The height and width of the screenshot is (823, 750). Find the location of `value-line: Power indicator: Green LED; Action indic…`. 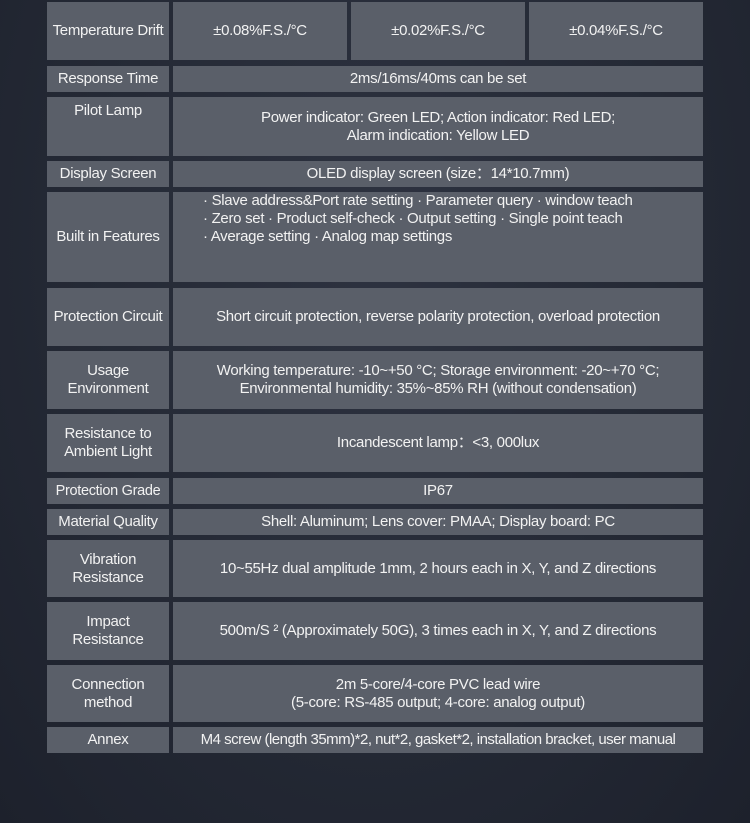

value-line: Power indicator: Green LED; Action indic… is located at coordinates (438, 117).